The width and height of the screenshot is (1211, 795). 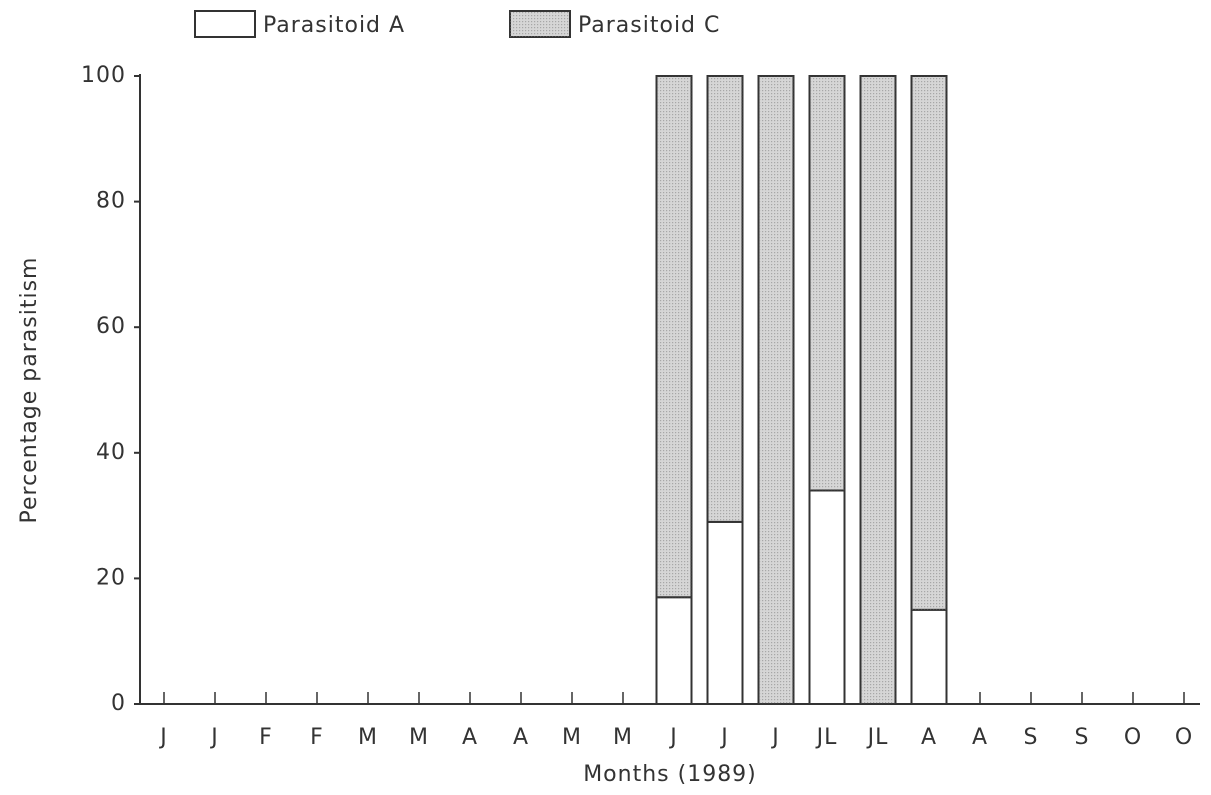 What do you see at coordinates (111, 577) in the screenshot?
I see `y-tick-label: 20` at bounding box center [111, 577].